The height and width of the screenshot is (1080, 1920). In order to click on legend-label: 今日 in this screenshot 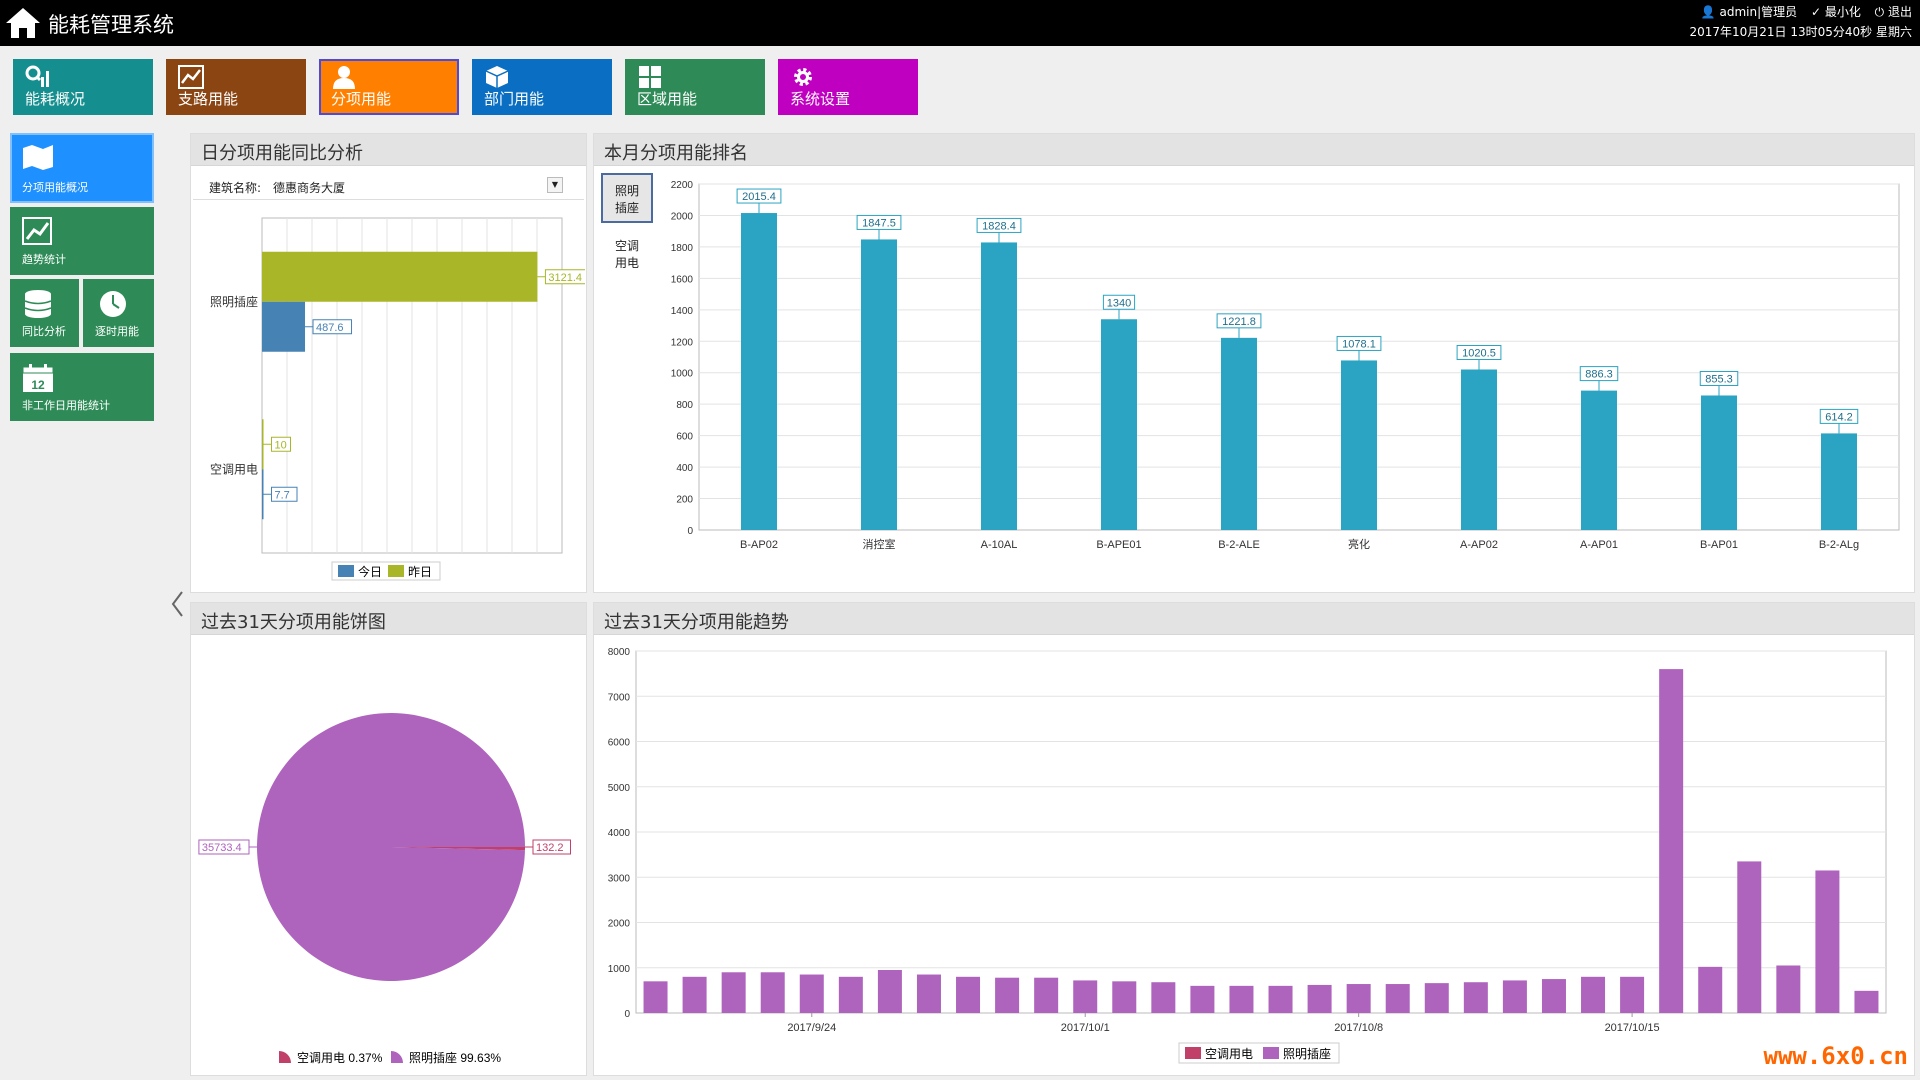, I will do `click(370, 571)`.